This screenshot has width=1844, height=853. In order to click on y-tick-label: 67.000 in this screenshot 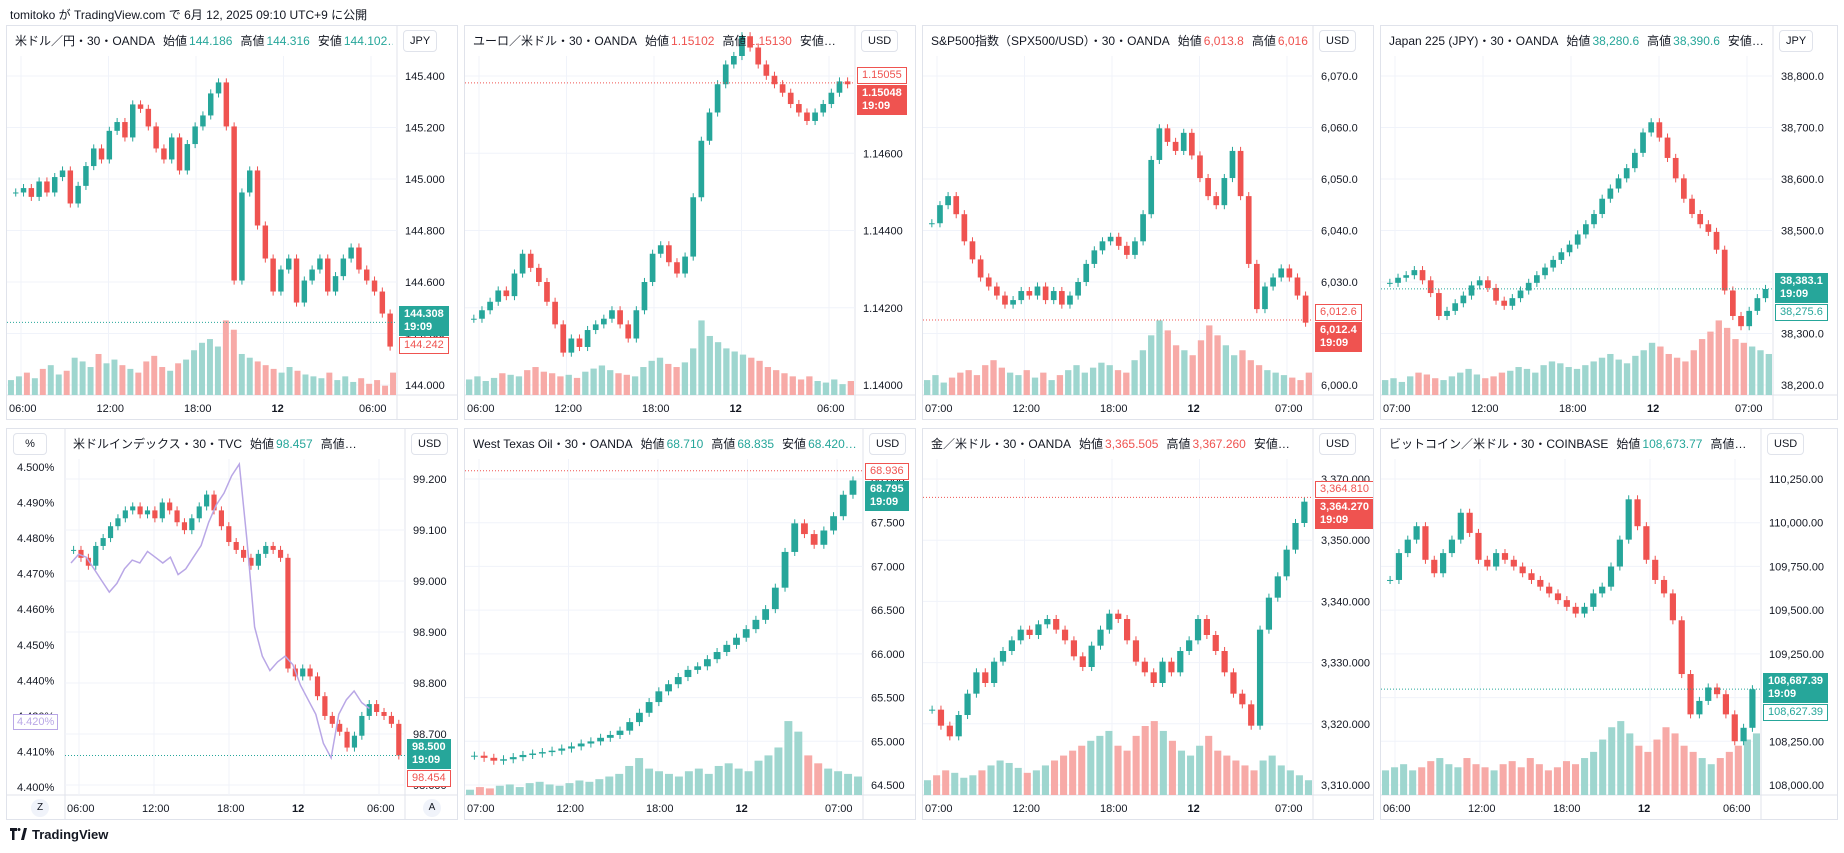, I will do `click(888, 567)`.